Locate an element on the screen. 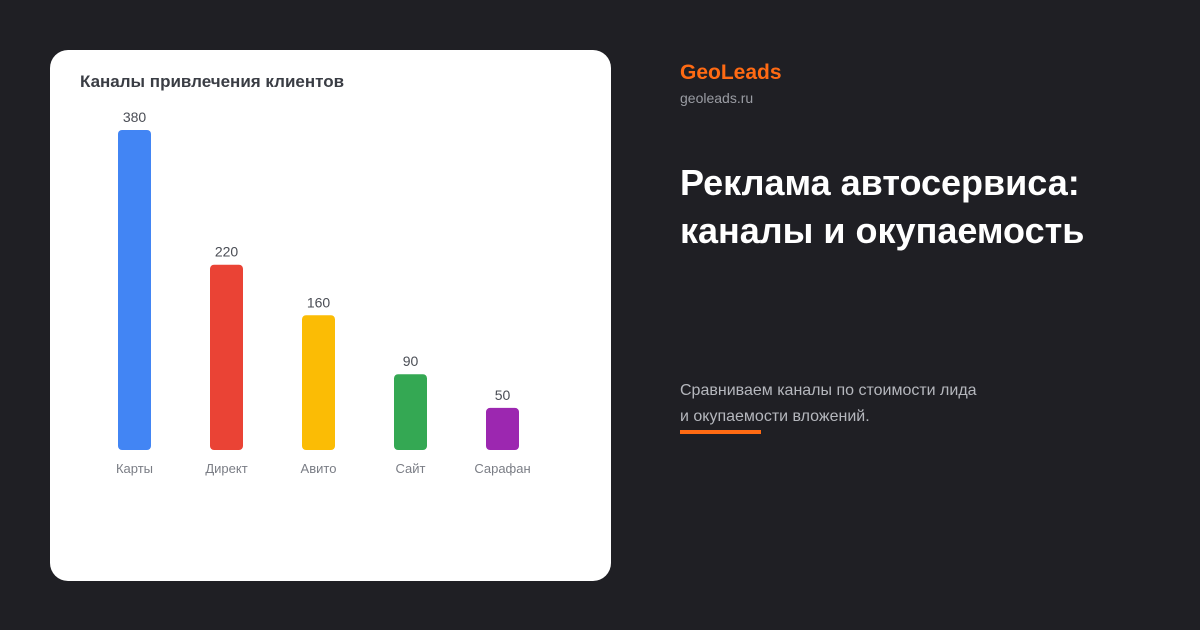 This screenshot has height=630, width=1200. bar-value-label: 50 is located at coordinates (503, 395).